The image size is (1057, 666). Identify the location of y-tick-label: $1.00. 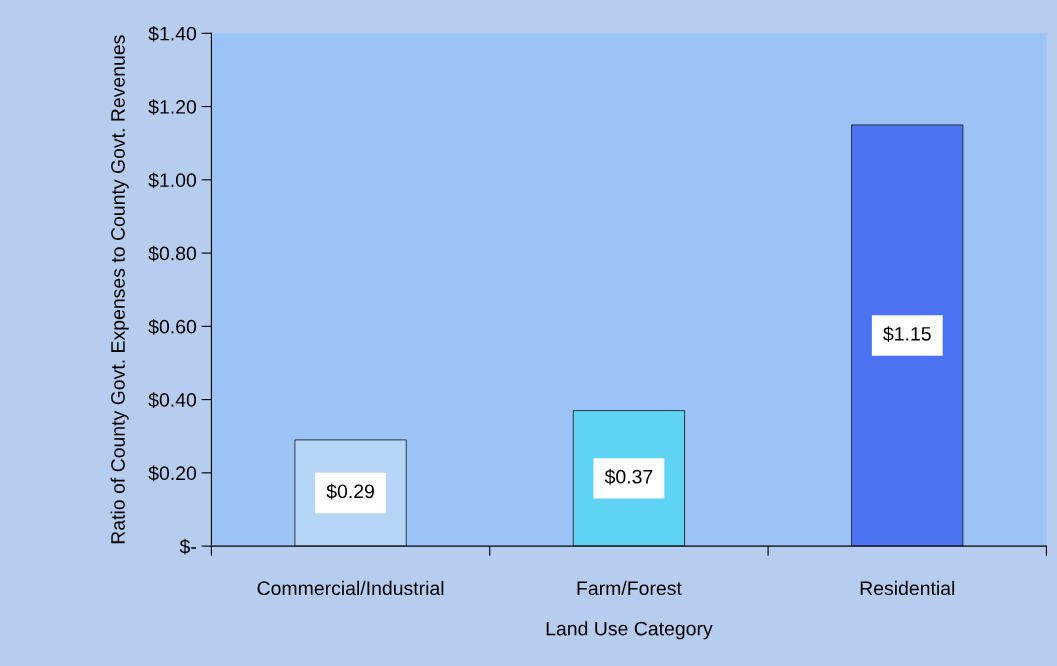
(172, 180).